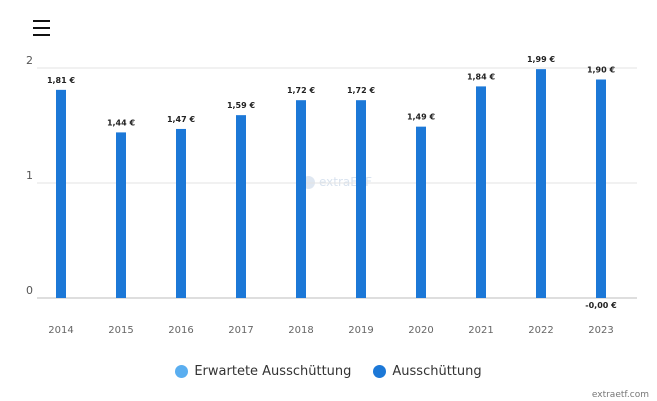 The width and height of the screenshot is (657, 401). What do you see at coordinates (181, 119) in the screenshot?
I see `data-label-2016: 1,47 €` at bounding box center [181, 119].